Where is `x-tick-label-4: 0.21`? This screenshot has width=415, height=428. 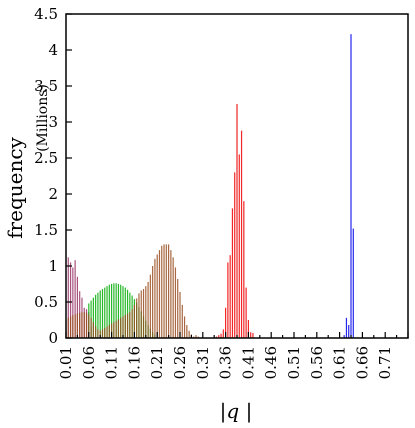 x-tick-label-4: 0.21 is located at coordinates (157, 362).